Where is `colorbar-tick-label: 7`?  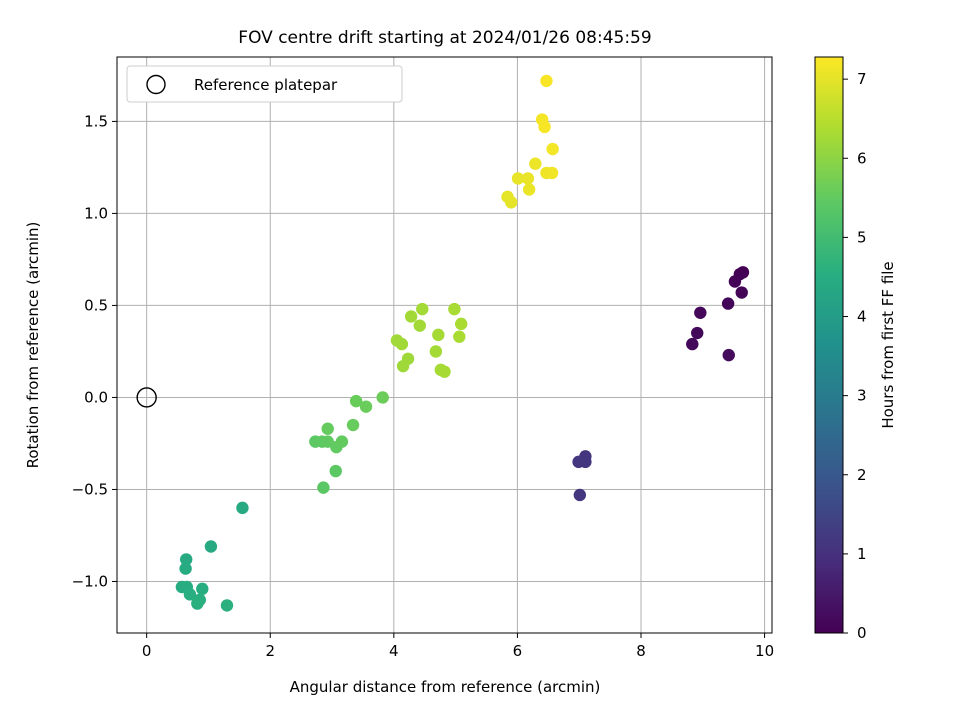 colorbar-tick-label: 7 is located at coordinates (862, 79).